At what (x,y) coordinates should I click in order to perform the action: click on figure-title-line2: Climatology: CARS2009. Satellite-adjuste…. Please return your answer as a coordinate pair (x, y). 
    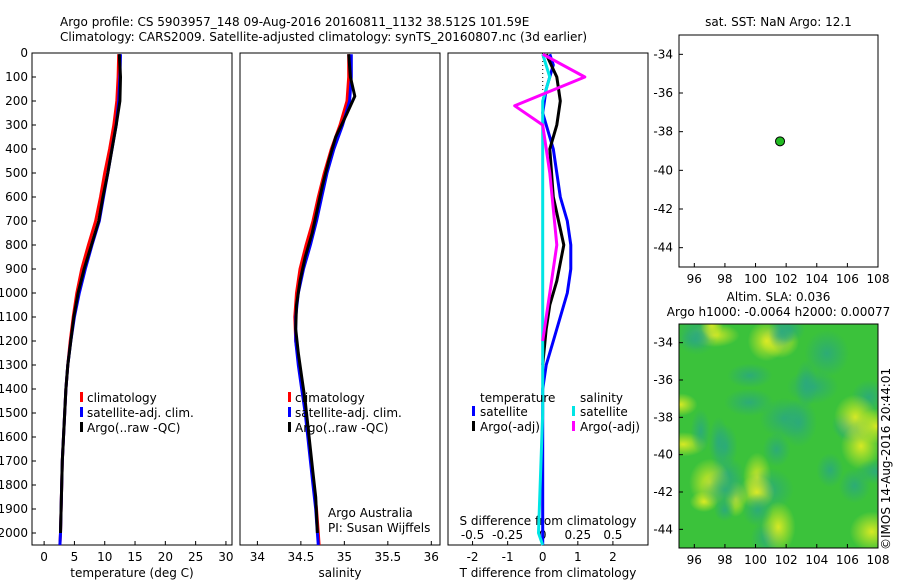
    Looking at the image, I should click on (323, 37).